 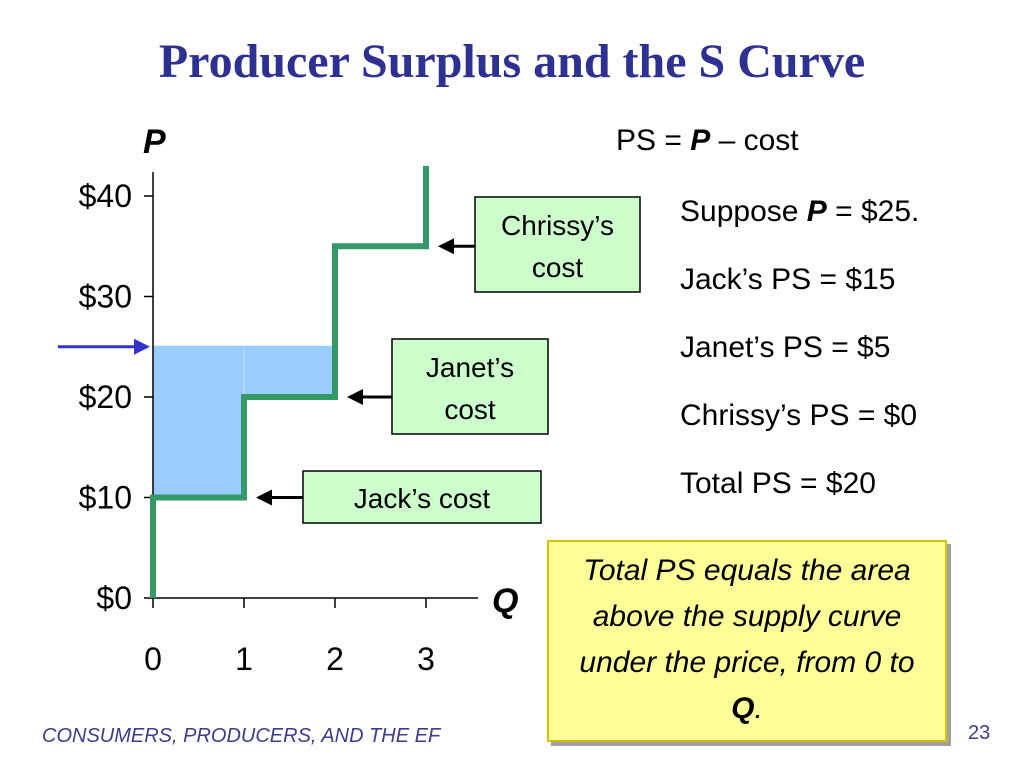 I want to click on slide-title: Producer Surplus and the S Curve, so click(x=512, y=61).